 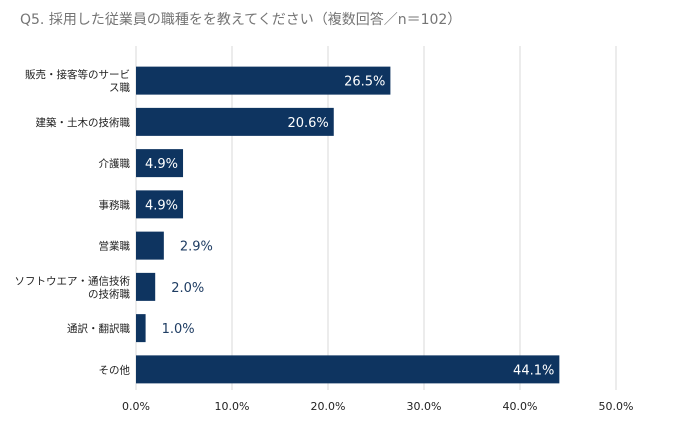 I want to click on category-label: 介護職, so click(x=115, y=163).